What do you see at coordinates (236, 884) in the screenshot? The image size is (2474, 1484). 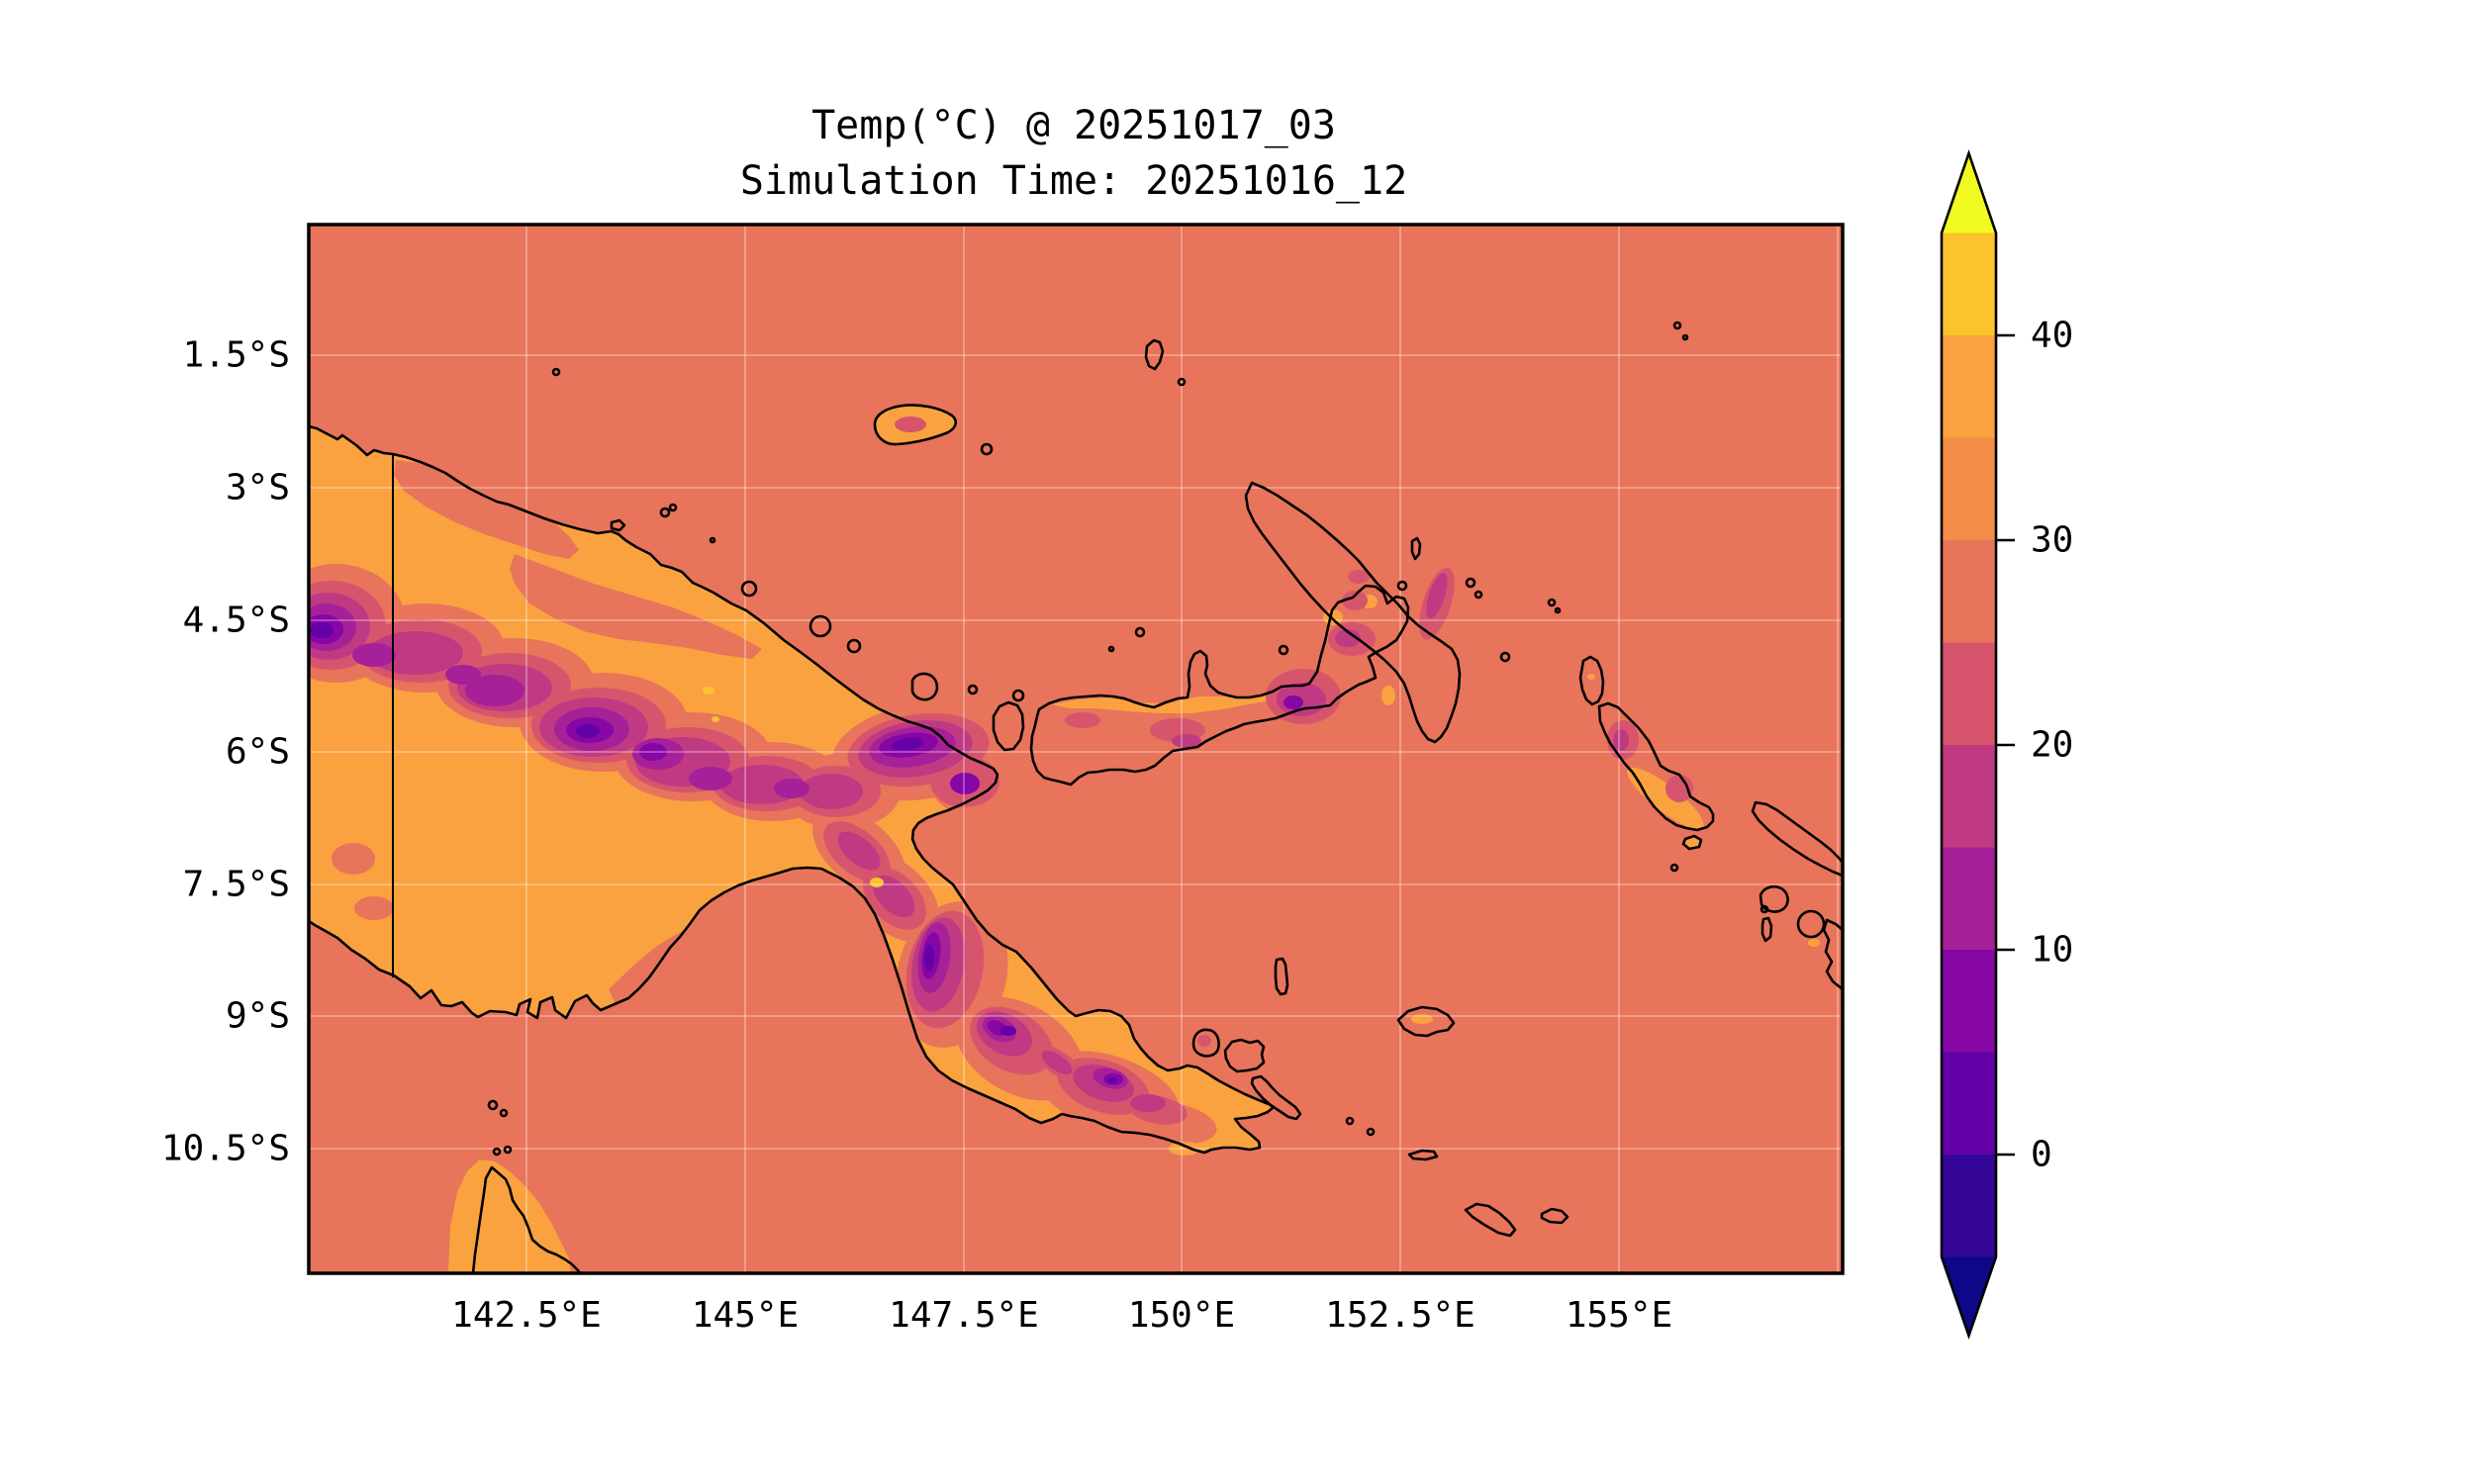 I see `y-tick-7.5s: 7.5°S` at bounding box center [236, 884].